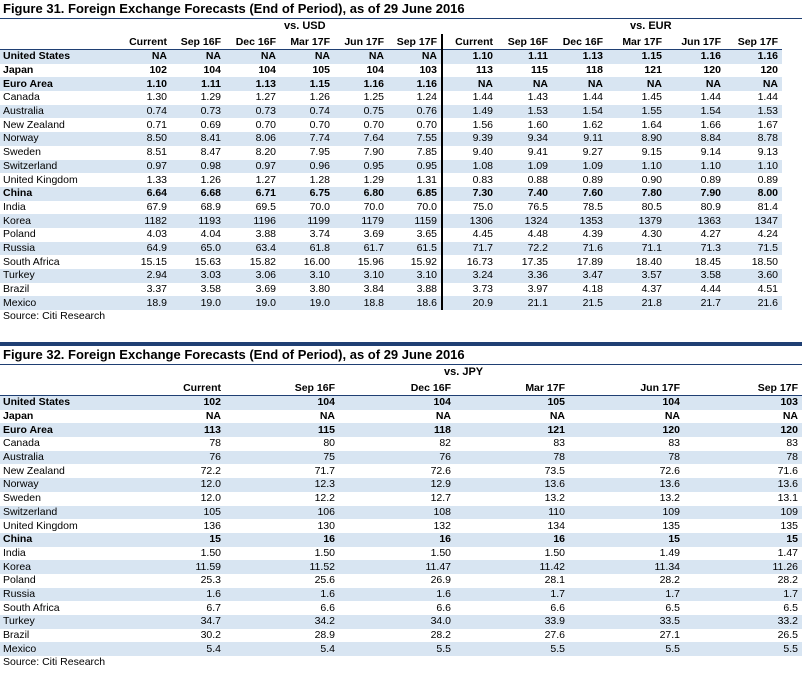  I want to click on usd-value: 1193, so click(198, 221).